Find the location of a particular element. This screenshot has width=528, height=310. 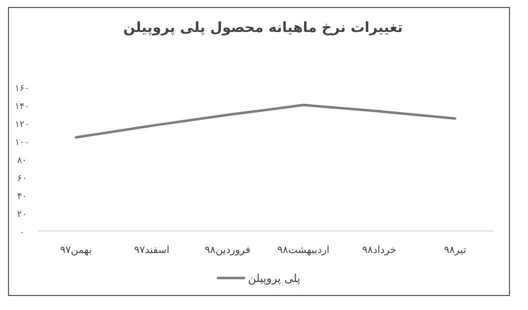

y-tick-label: ۱۰۰ is located at coordinates (22, 143).